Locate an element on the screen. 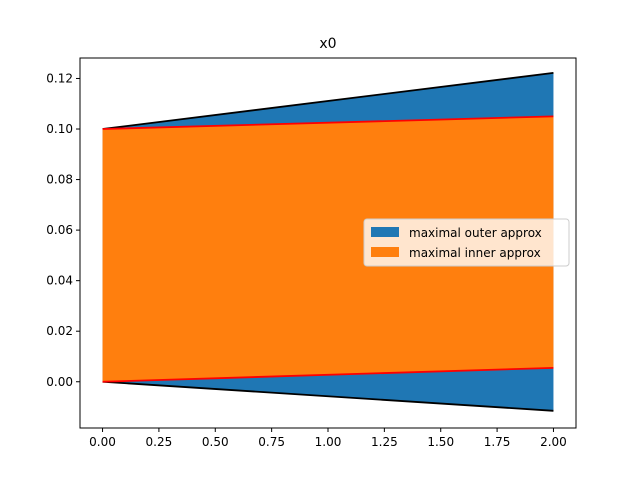  chart-title: x0 is located at coordinates (327, 44).